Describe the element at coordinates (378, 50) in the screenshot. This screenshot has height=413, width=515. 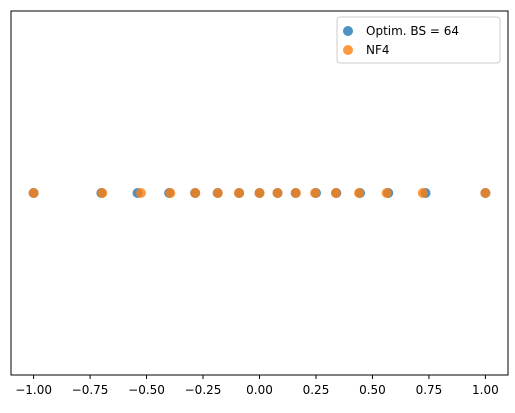
I see `legend-label-nf4: NF4` at that location.